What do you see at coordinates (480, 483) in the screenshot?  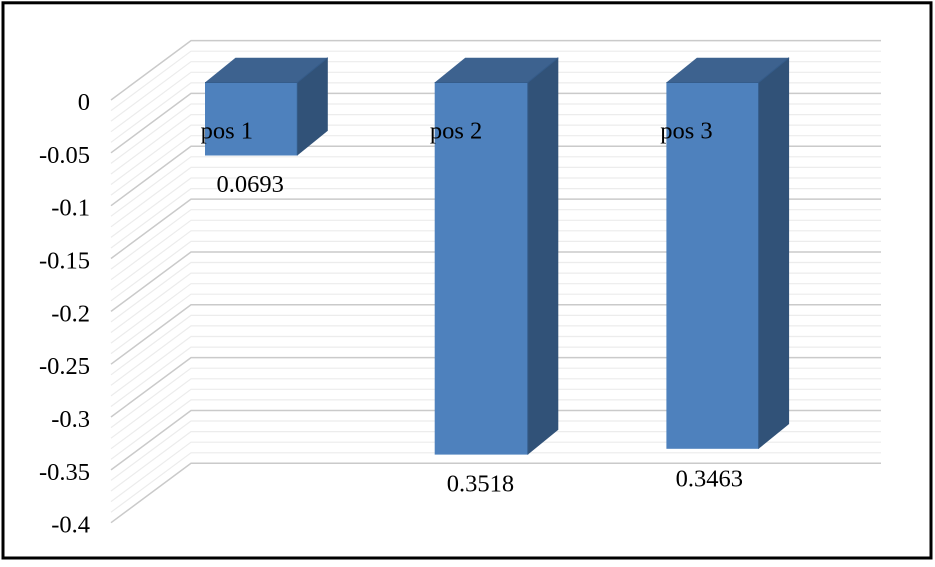 I see `svg-text: 0.3518` at bounding box center [480, 483].